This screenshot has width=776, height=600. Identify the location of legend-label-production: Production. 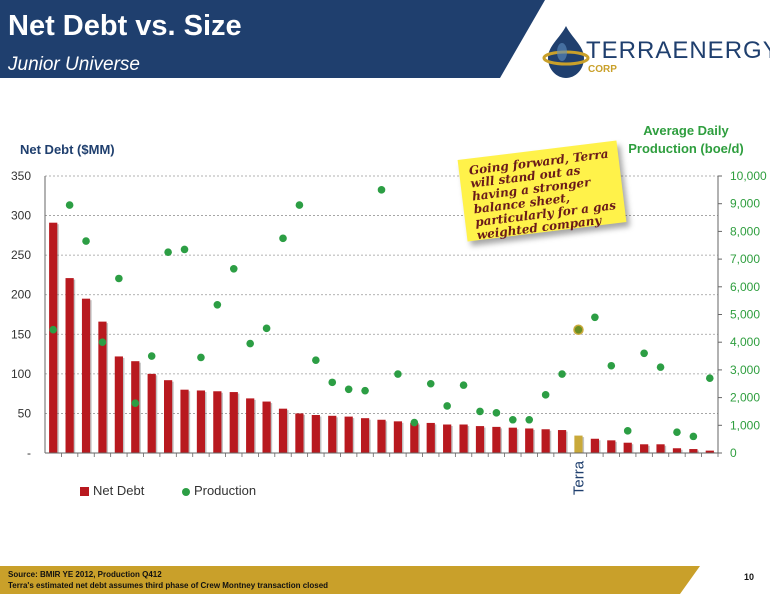
(225, 491).